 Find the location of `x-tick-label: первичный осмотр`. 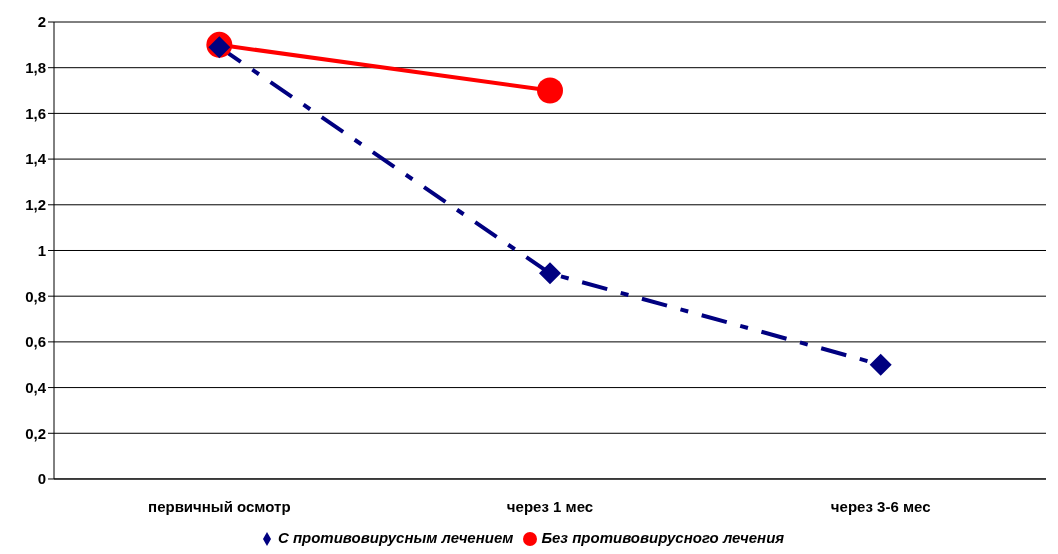

x-tick-label: первичный осмотр is located at coordinates (219, 506).